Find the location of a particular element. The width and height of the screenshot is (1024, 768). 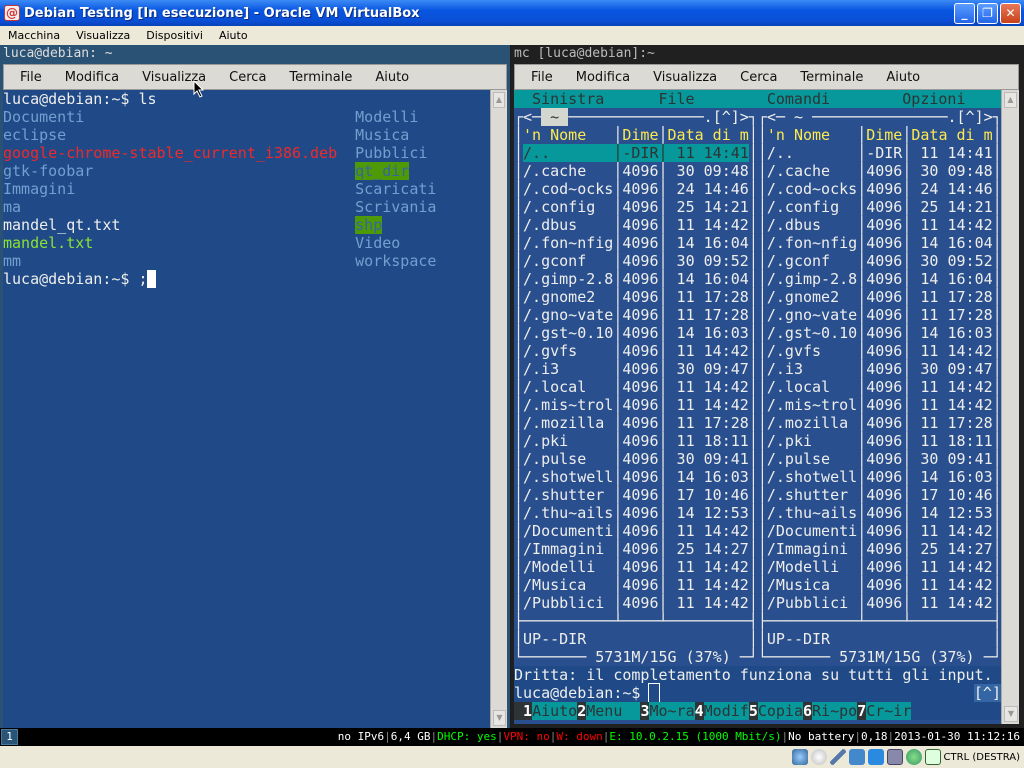

fkey-number: 2 is located at coordinates (582, 711).